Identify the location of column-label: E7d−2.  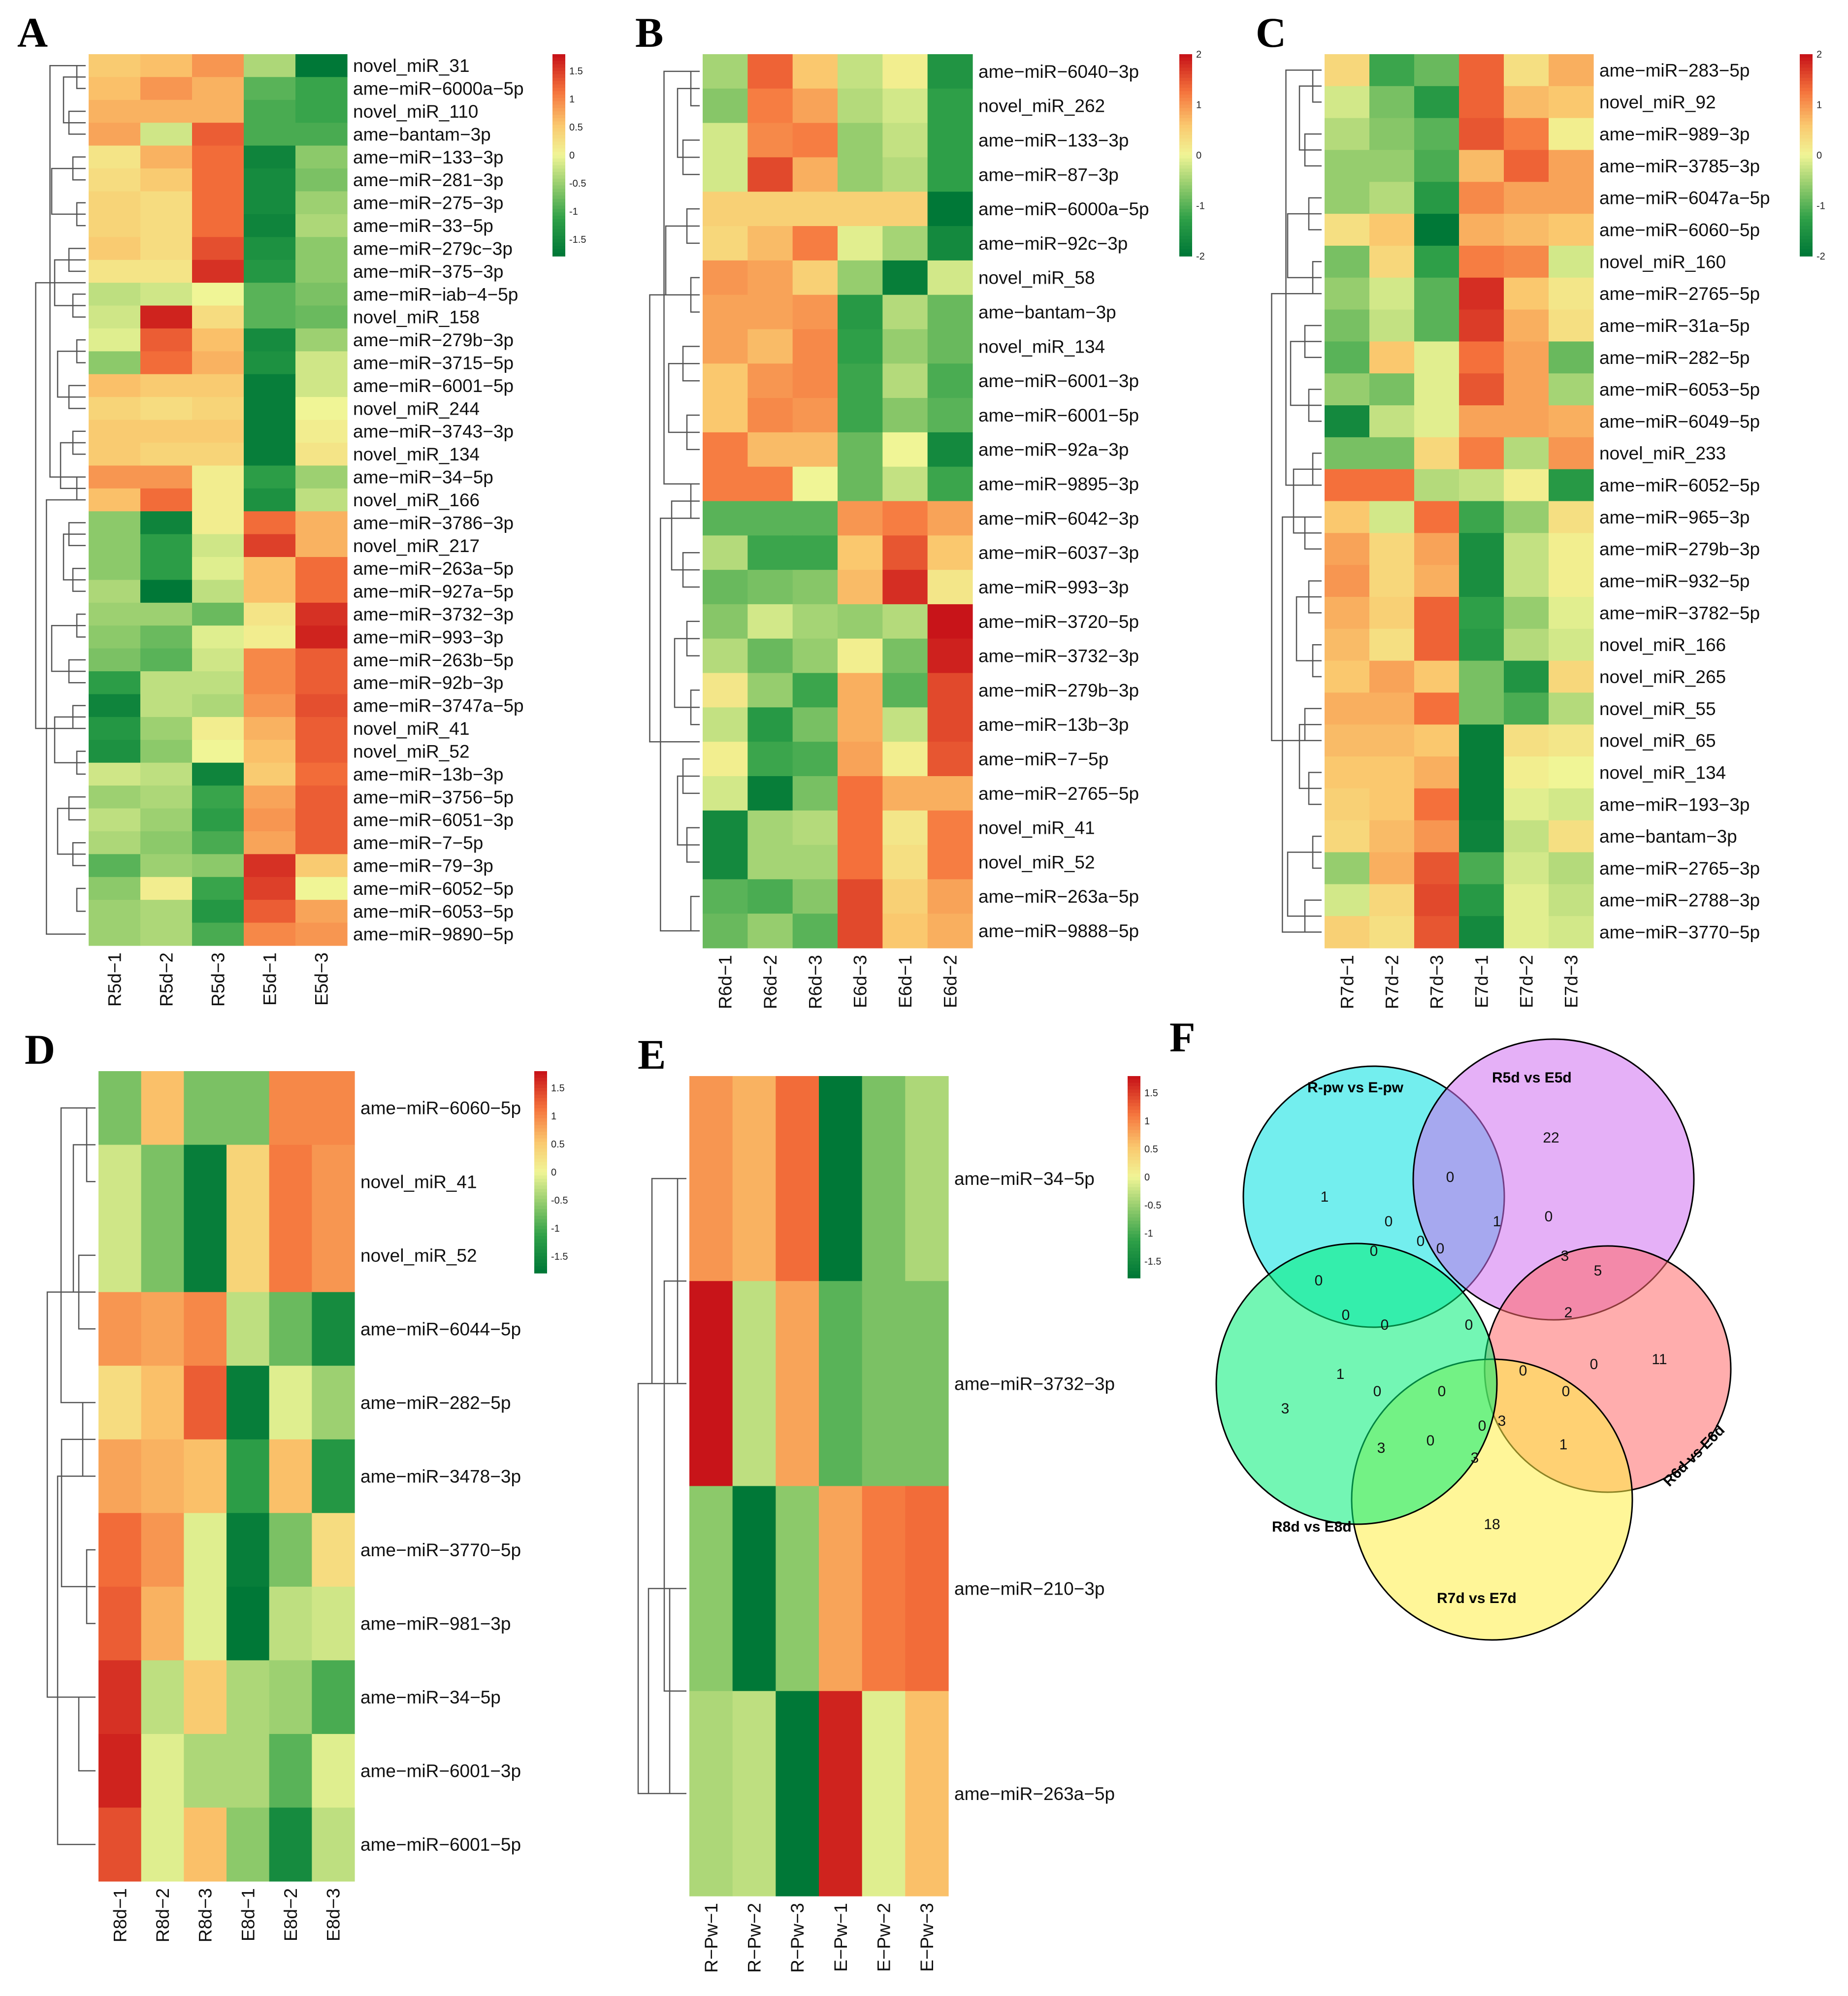
(1527, 981).